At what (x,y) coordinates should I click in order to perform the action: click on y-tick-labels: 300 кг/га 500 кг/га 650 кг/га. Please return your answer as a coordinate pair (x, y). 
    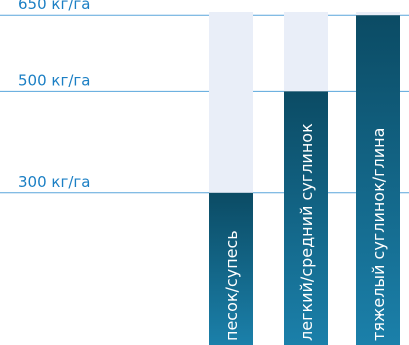
    Looking at the image, I should click on (54, 95).